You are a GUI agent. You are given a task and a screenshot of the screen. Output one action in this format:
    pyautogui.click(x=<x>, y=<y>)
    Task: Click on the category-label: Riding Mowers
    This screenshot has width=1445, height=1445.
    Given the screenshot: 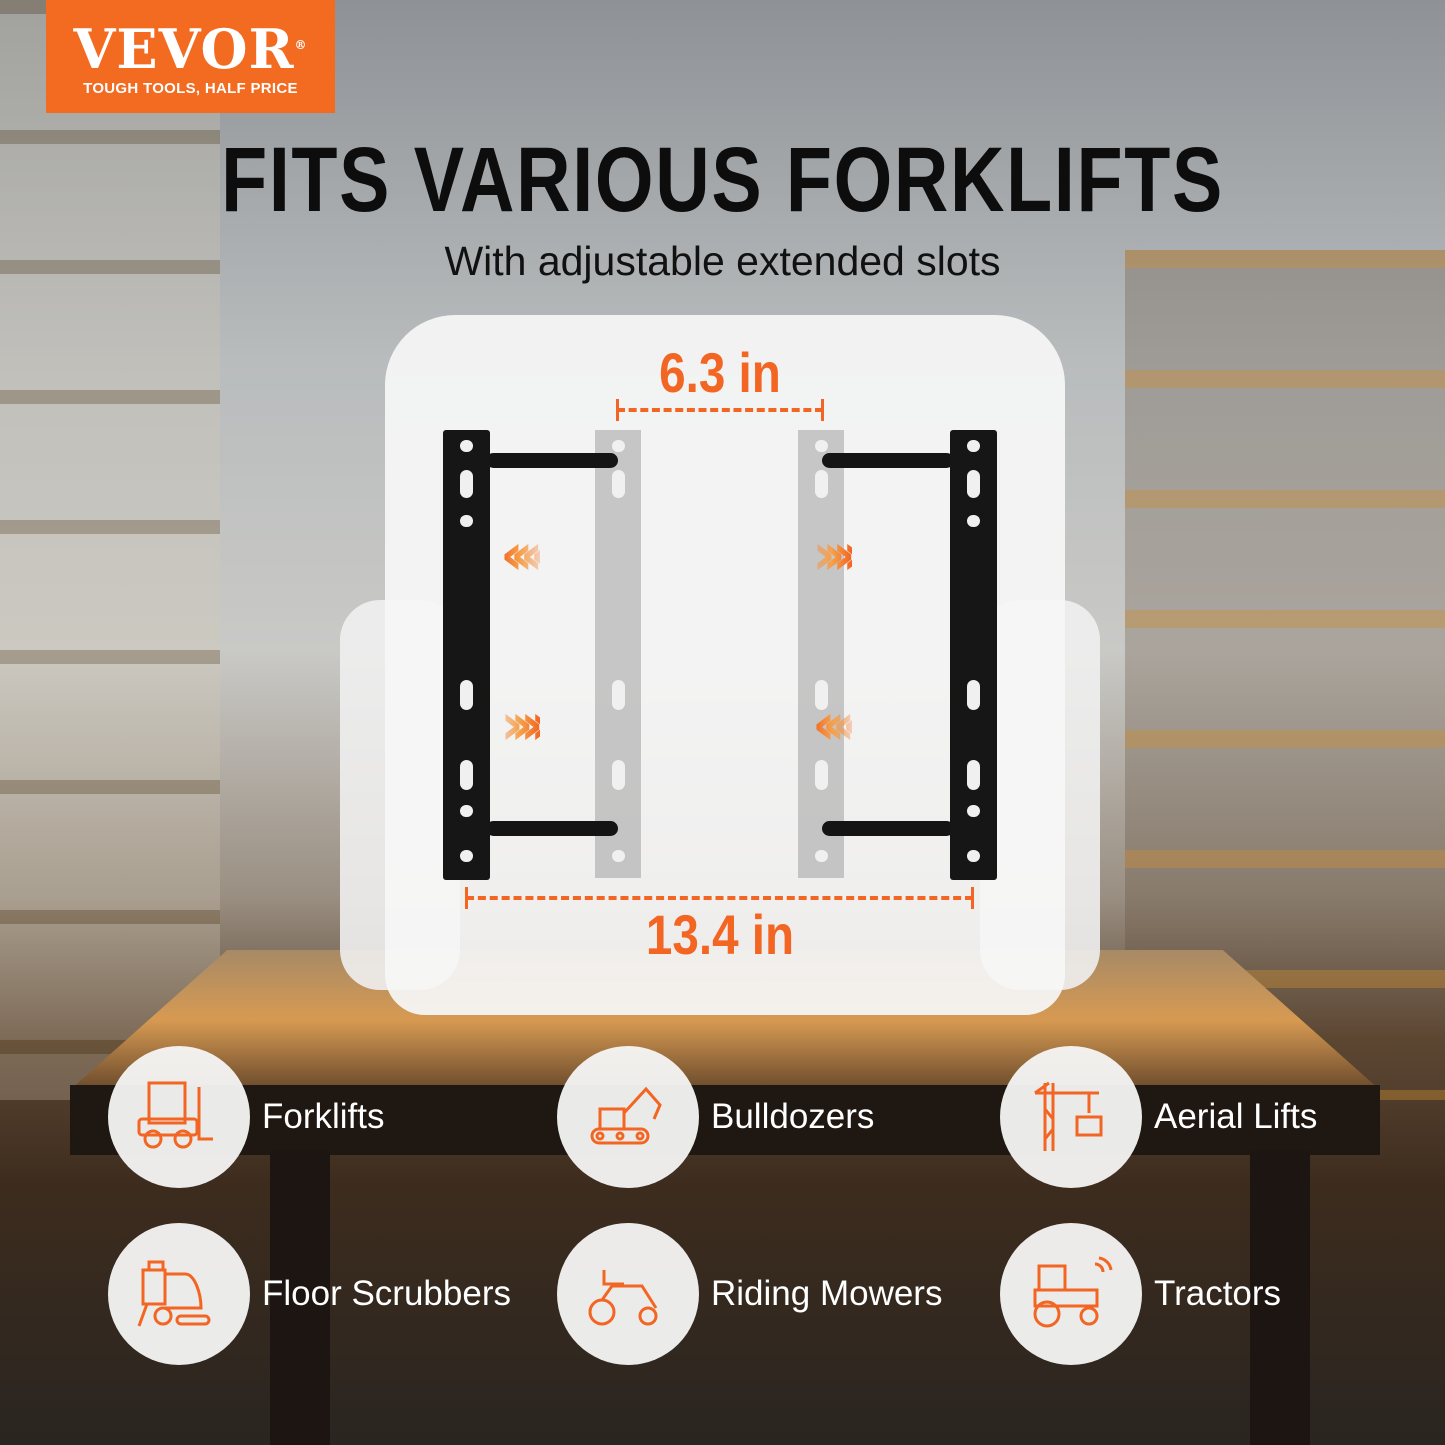 What is the action you would take?
    pyautogui.click(x=827, y=1293)
    